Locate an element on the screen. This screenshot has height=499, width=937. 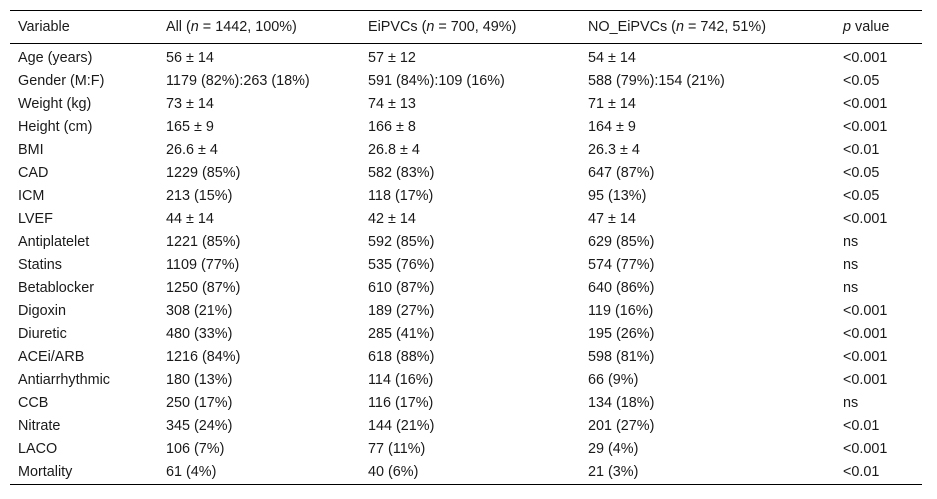
cell-variable: Height (cm) is located at coordinates (55, 127).